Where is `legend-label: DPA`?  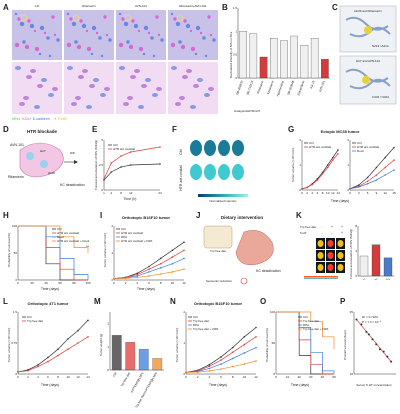 legend-label: DPA is located at coordinates (124, 237).